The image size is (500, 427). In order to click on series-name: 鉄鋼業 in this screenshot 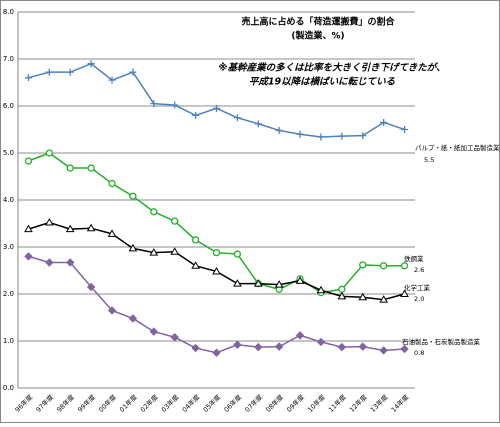, I will do `click(414, 258)`.